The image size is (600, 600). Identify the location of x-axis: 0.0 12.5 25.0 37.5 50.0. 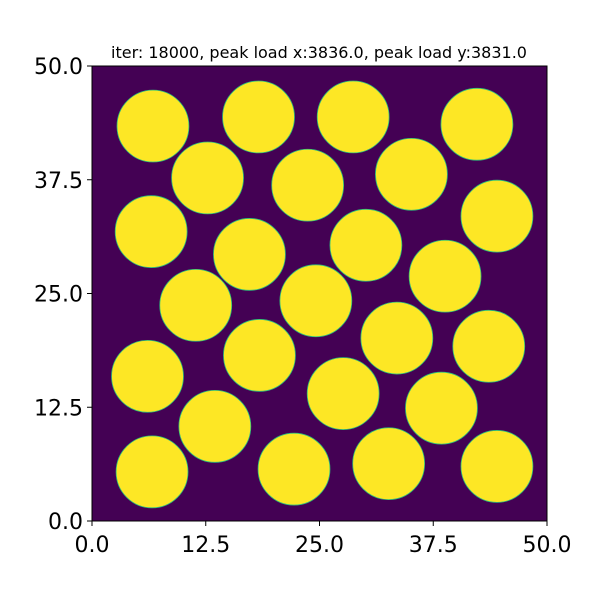
(323, 539).